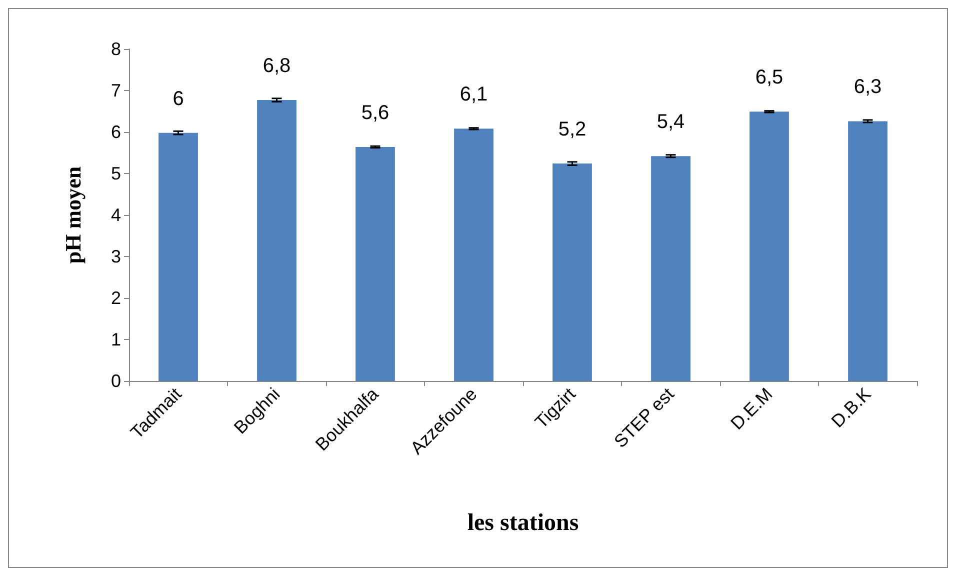  Describe the element at coordinates (115, 174) in the screenshot. I see `y-tick-label: 5` at that location.